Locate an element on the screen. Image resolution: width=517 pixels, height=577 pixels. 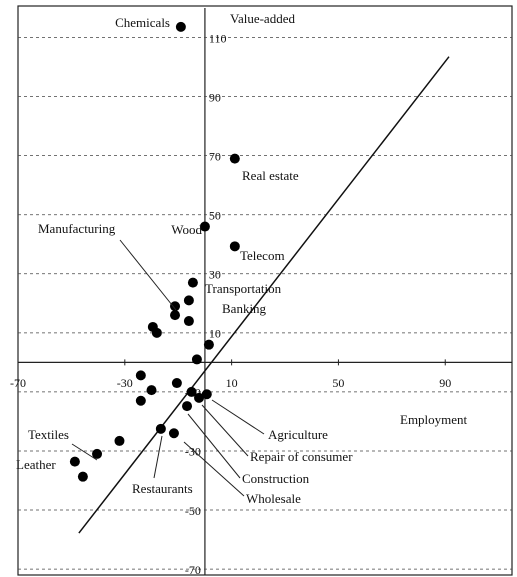
y-tick-label: -30 is located at coordinates (193, 452).